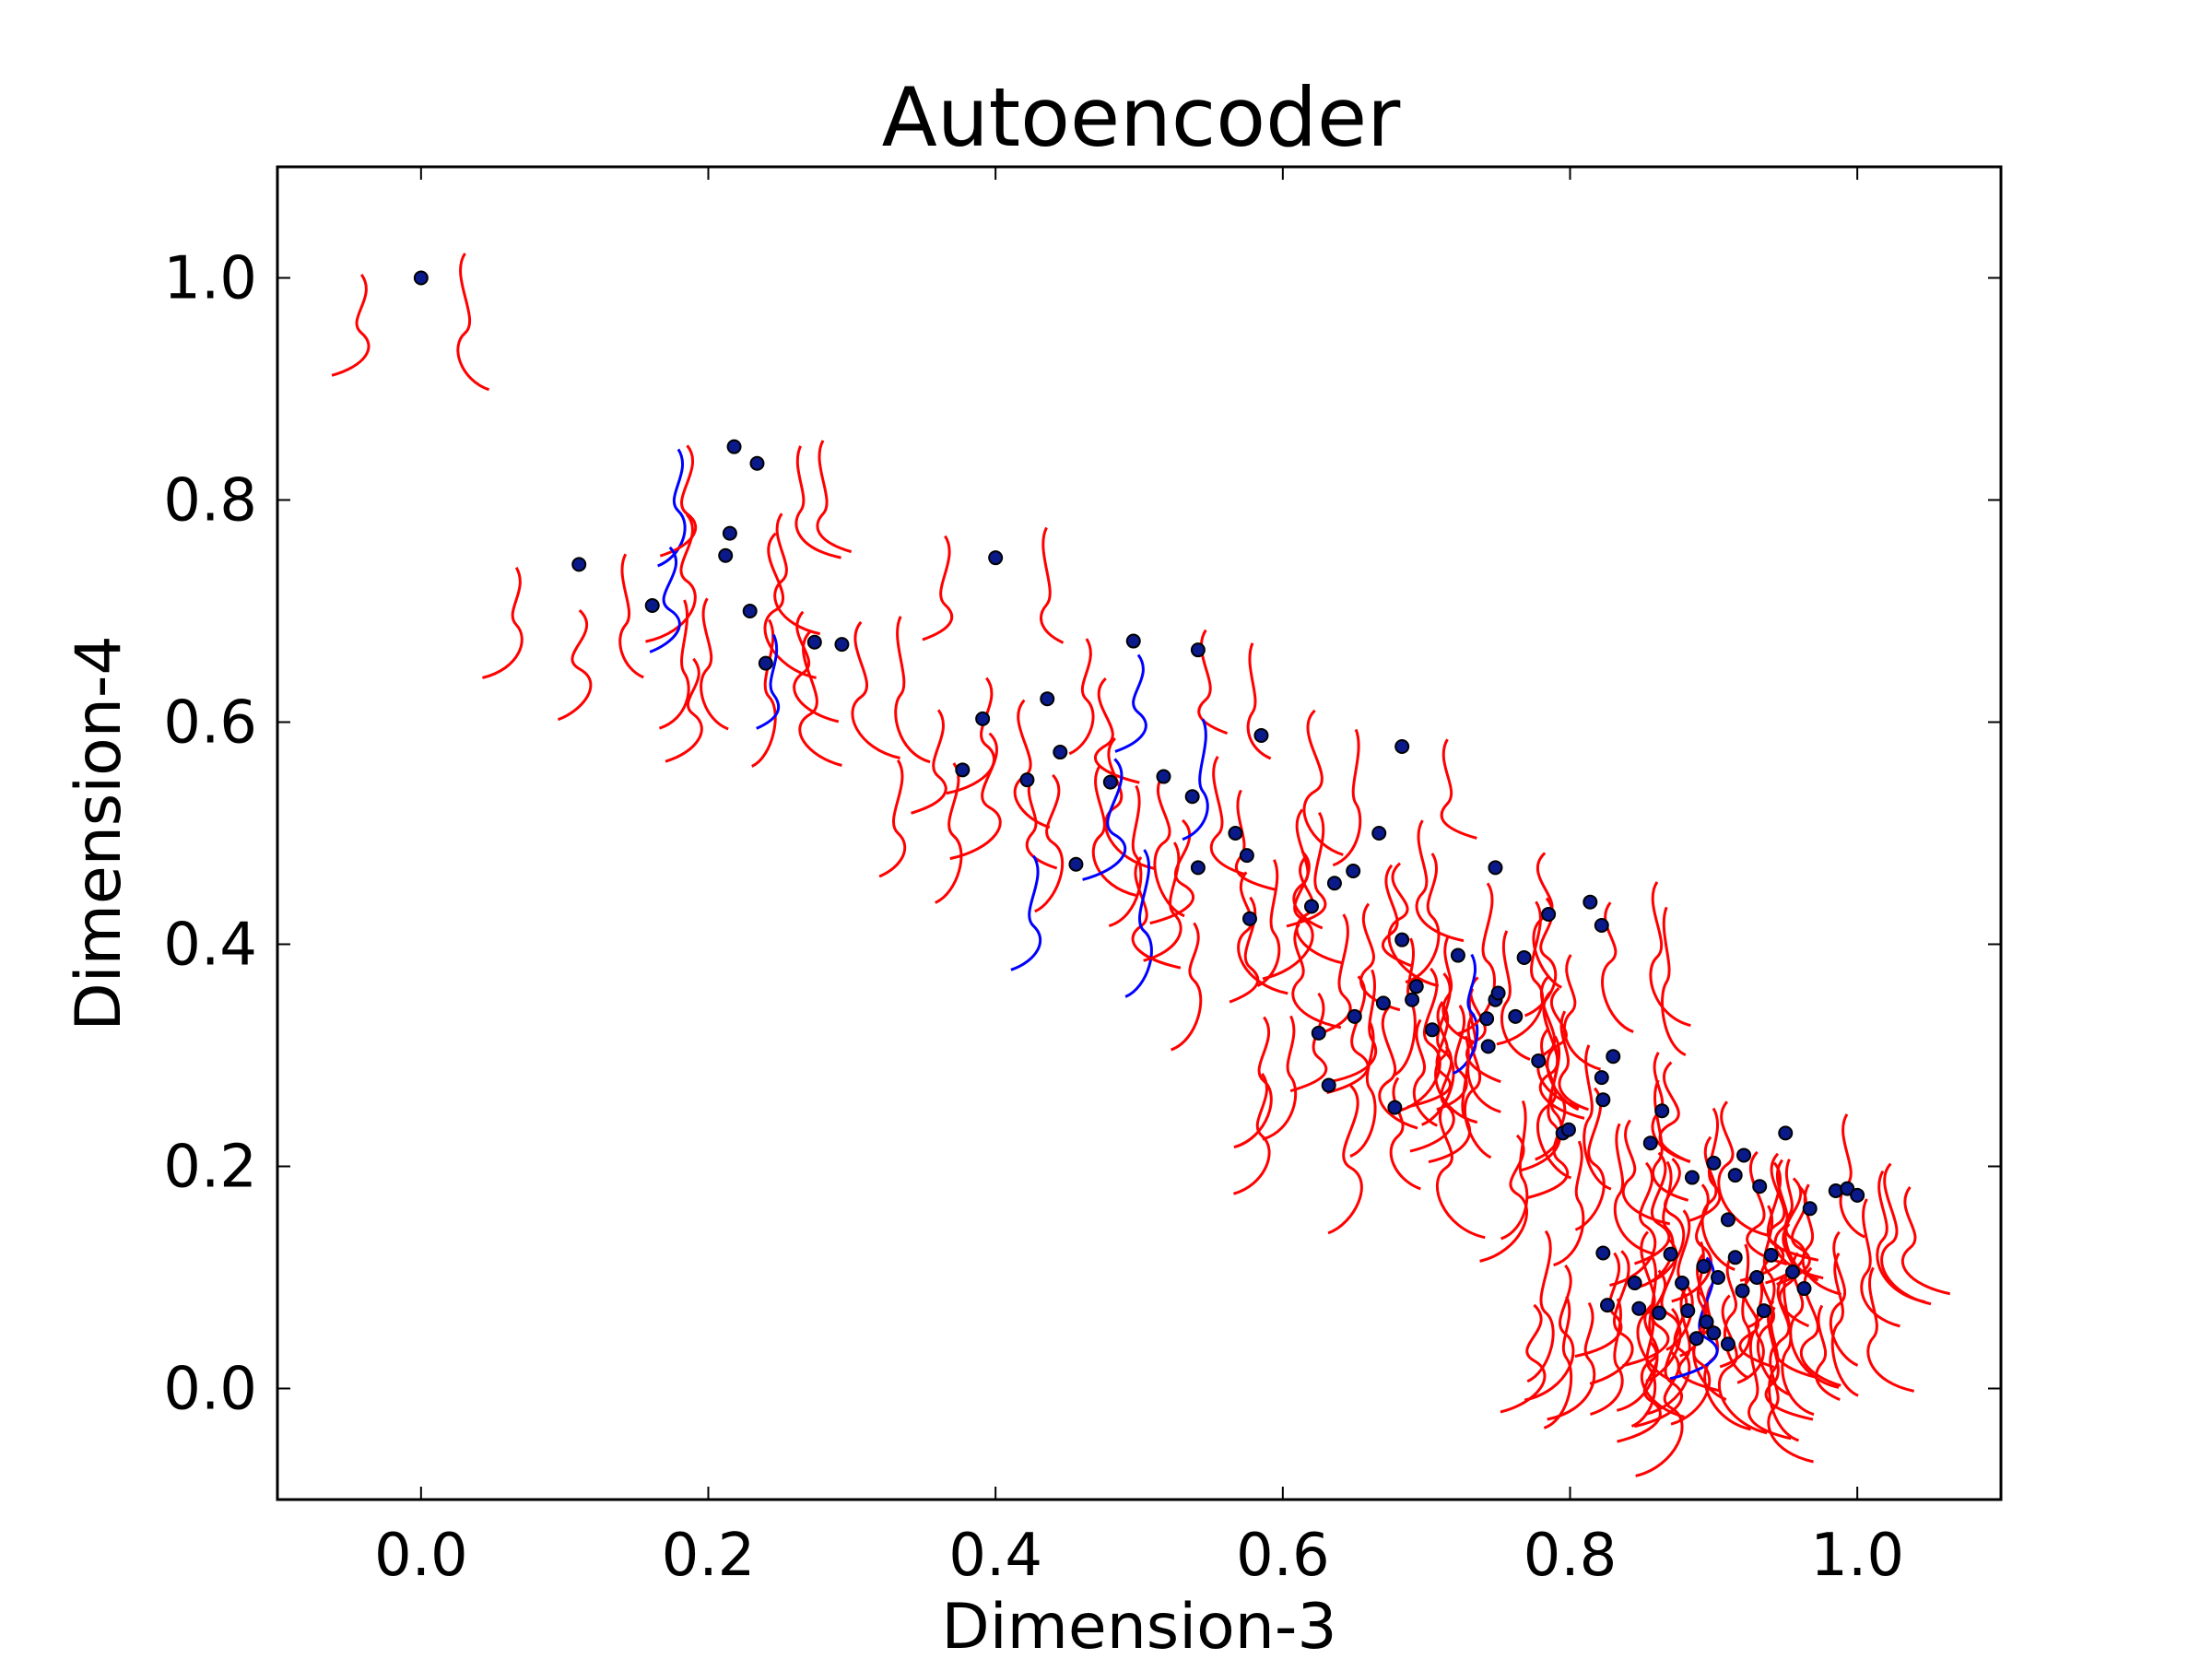 The width and height of the screenshot is (2212, 1659). I want to click on y-tick-label: 0.4, so click(210, 946).